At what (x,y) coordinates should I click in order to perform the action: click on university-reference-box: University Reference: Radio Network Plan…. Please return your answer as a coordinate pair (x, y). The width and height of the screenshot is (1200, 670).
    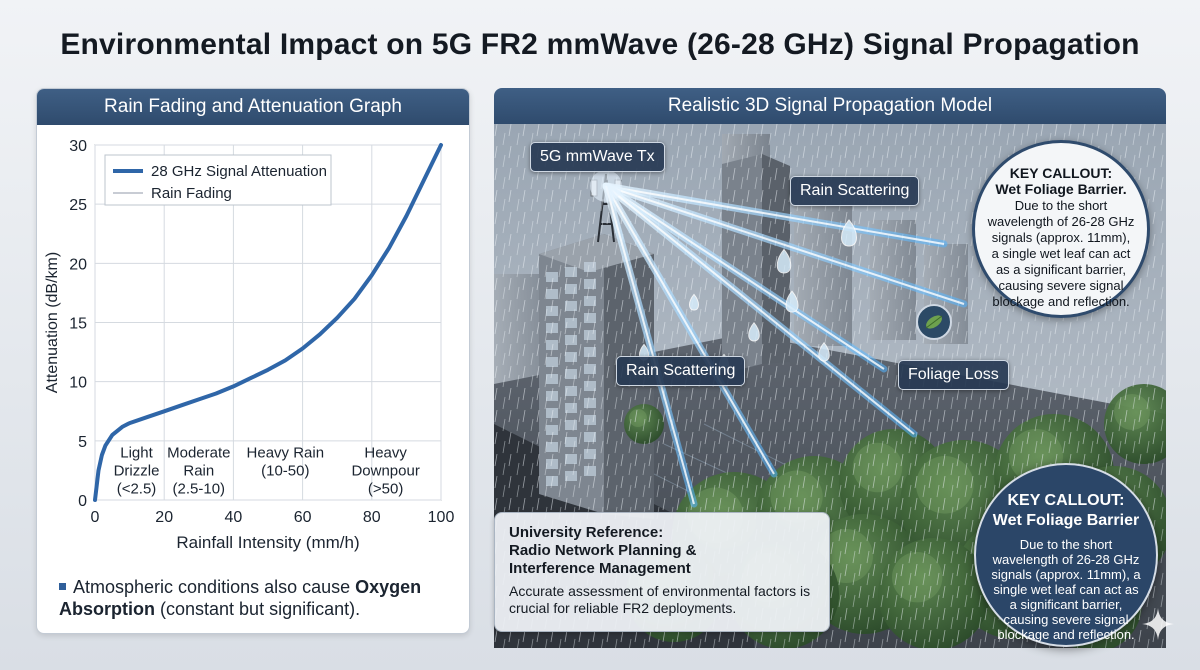
    Looking at the image, I should click on (662, 572).